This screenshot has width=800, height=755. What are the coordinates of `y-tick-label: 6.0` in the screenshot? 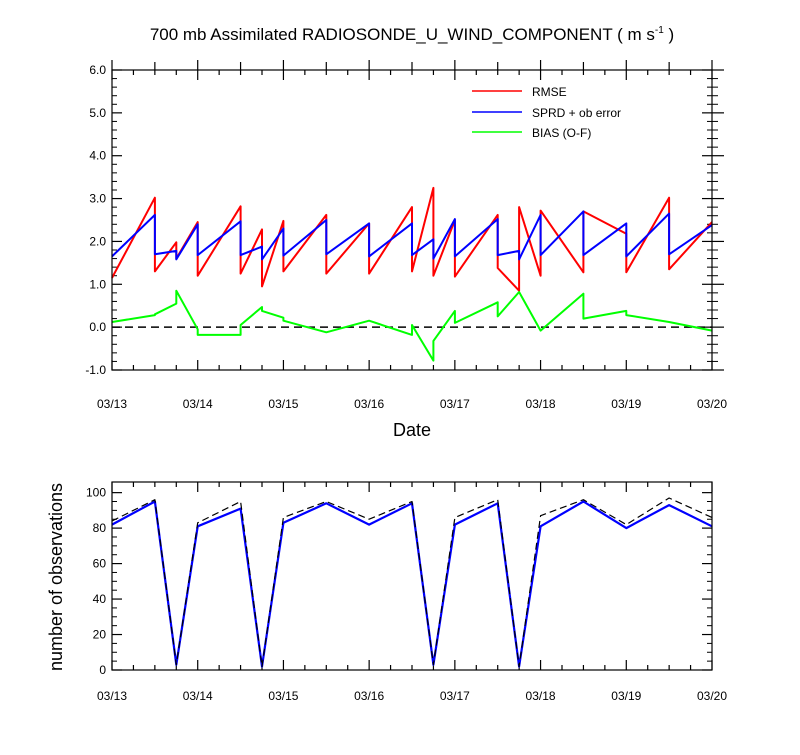 It's located at (97, 70).